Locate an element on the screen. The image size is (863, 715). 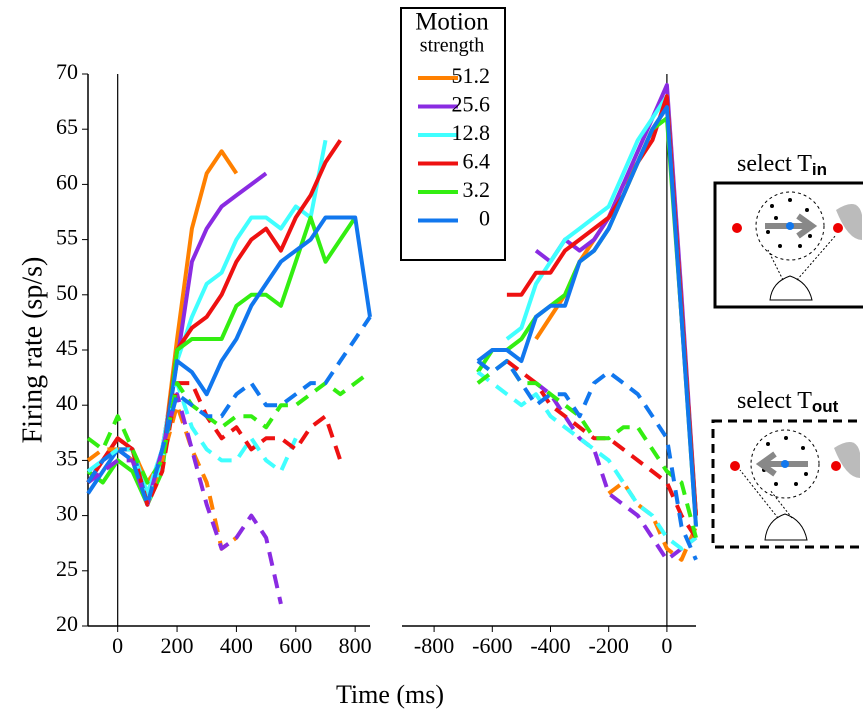
x-tick-label: 400 is located at coordinates (236, 645).